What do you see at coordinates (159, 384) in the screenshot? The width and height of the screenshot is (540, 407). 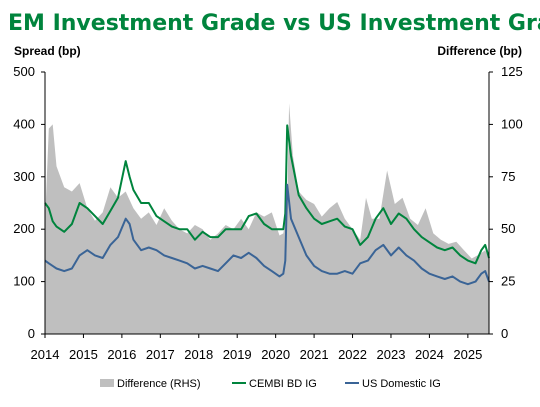 I see `legend-label: Difference (RHS)` at bounding box center [159, 384].